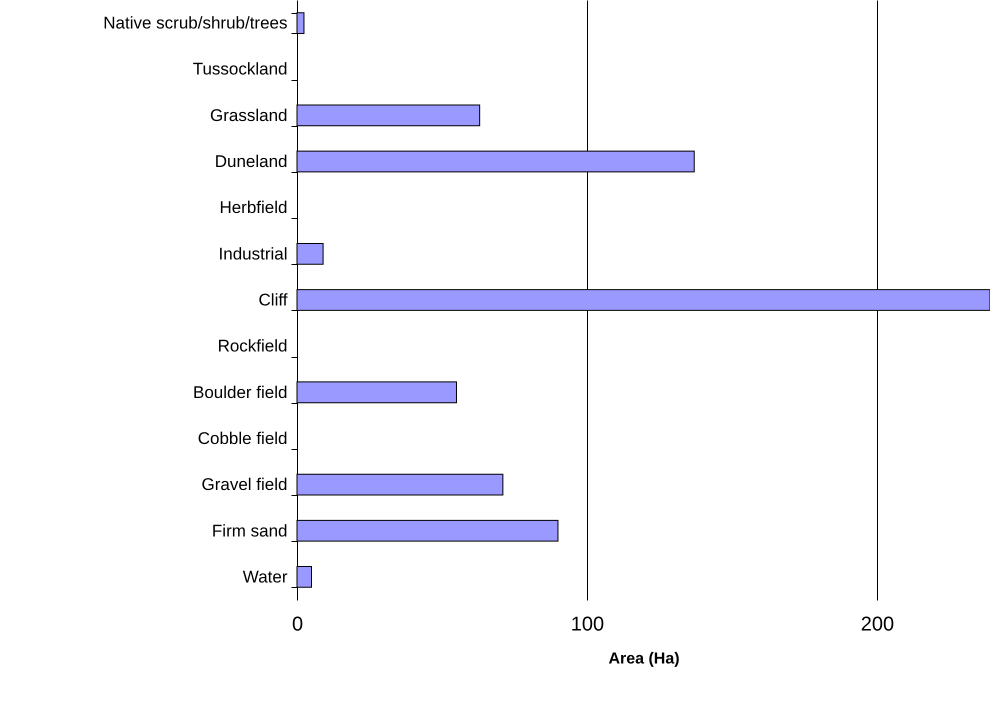 This screenshot has height=704, width=990. Describe the element at coordinates (245, 484) in the screenshot. I see `y-tick-label: Gravel field` at that location.